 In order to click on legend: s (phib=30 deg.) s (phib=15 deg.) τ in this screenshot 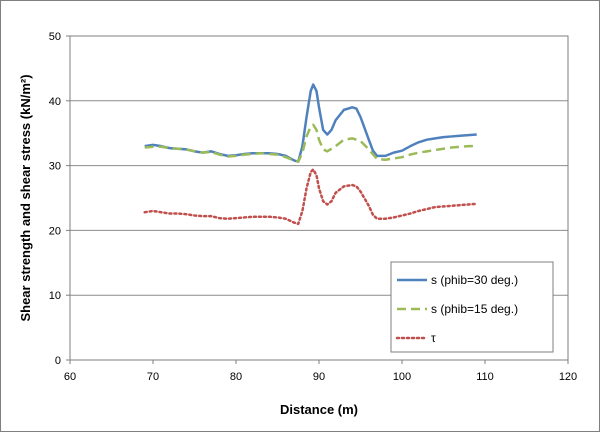, I will do `click(472, 307)`.